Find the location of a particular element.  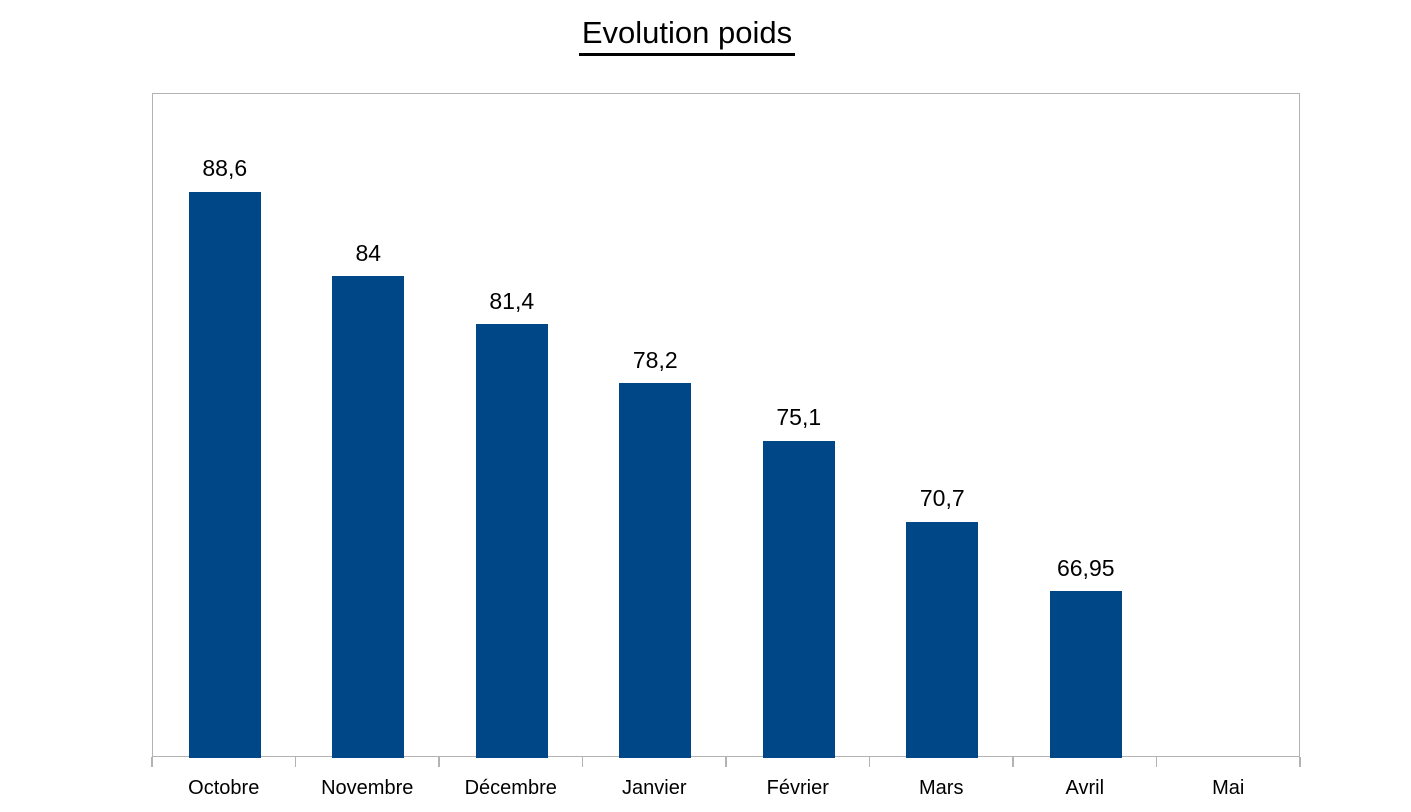

bar-février is located at coordinates (798, 599).